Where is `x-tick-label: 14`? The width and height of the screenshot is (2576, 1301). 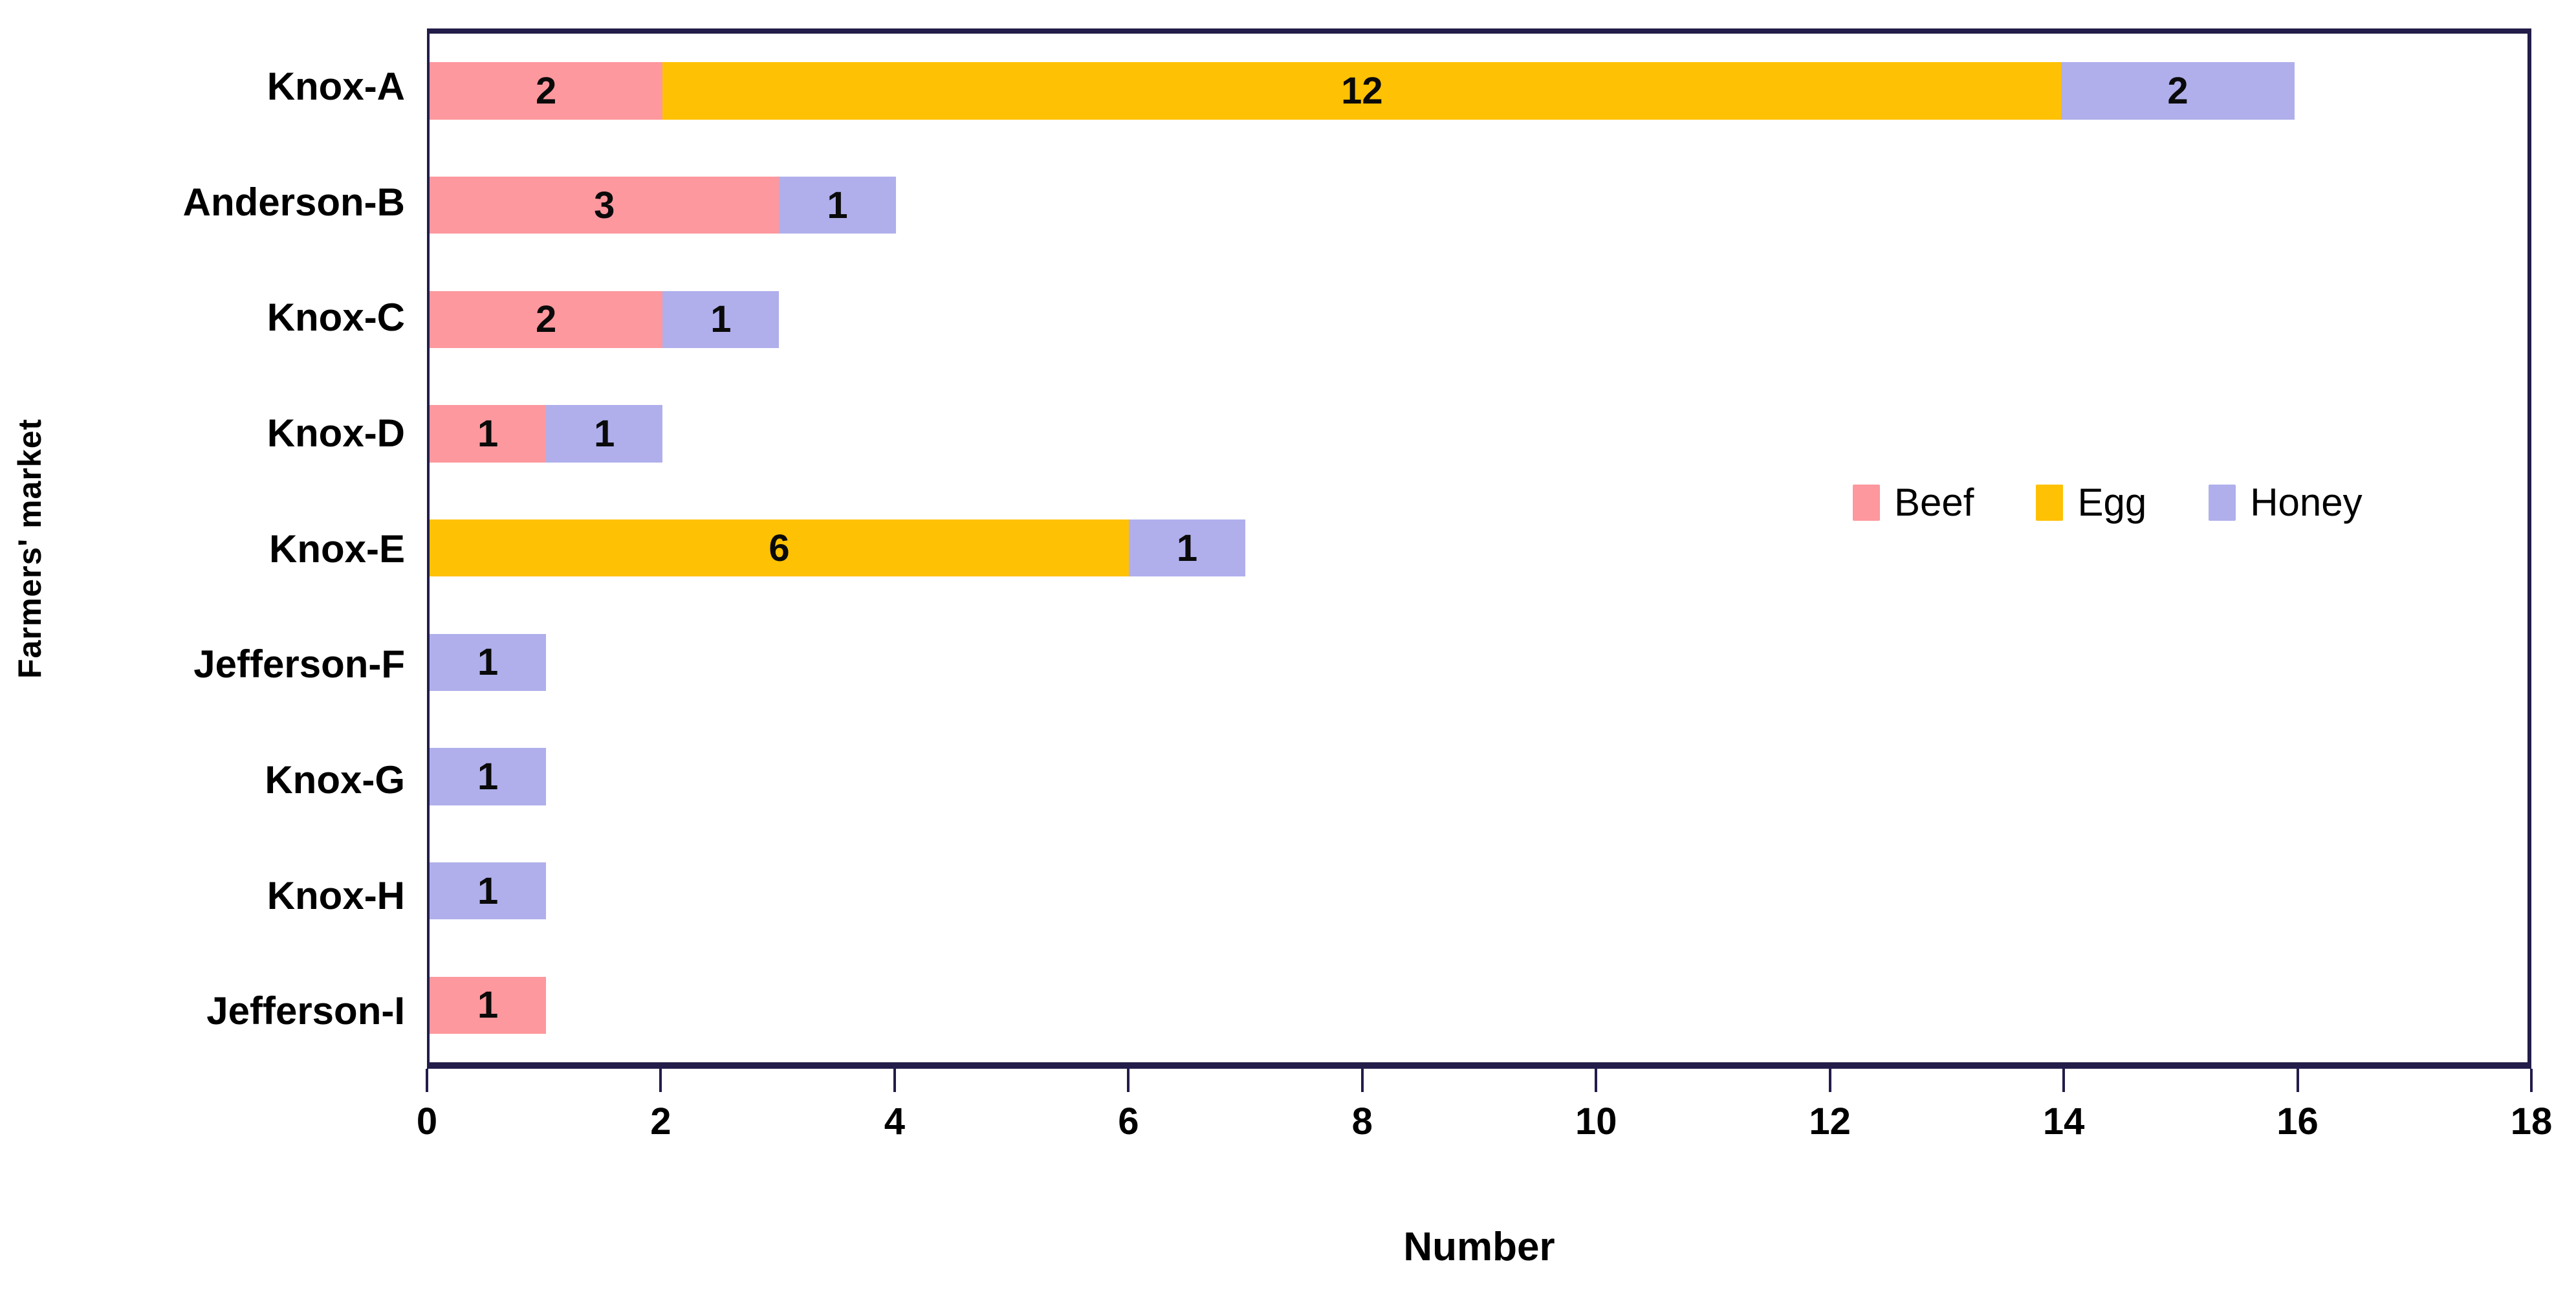
x-tick-label: 14 is located at coordinates (2063, 1121).